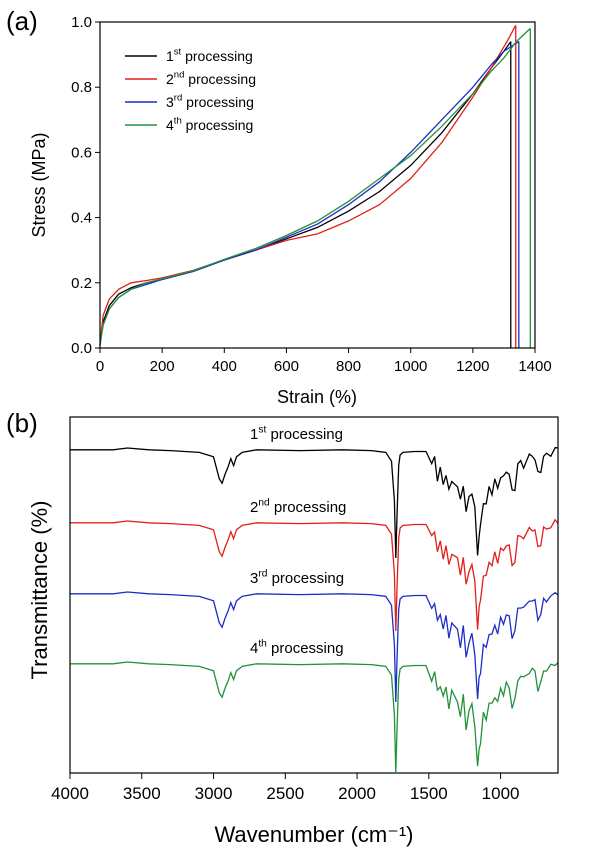 The width and height of the screenshot is (600, 859). Describe the element at coordinates (81, 348) in the screenshot. I see `y-tick-label: 0.0` at that location.